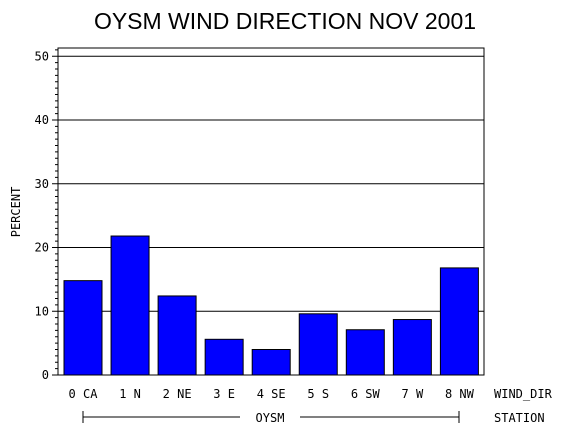 Image resolution: width=570 pixels, height=430 pixels. What do you see at coordinates (42, 184) in the screenshot?
I see `y-tick-label: 30` at bounding box center [42, 184].